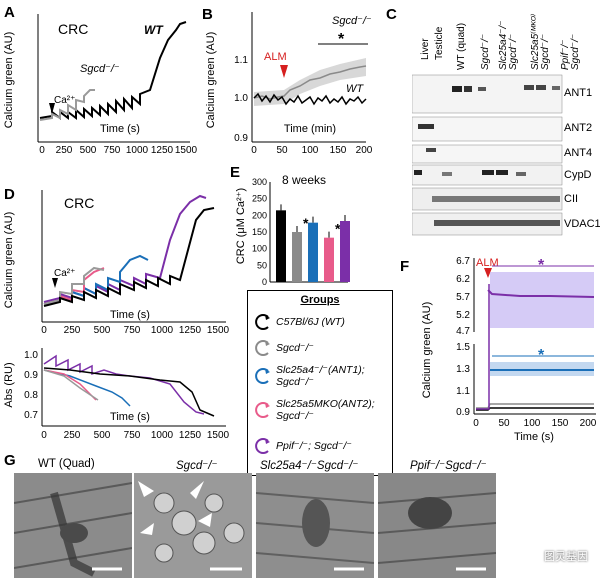 Image resolution: width=600 pixels, height=578 pixels. Describe the element at coordinates (129, 257) in the screenshot. I see `panel-d-black-line` at that location.